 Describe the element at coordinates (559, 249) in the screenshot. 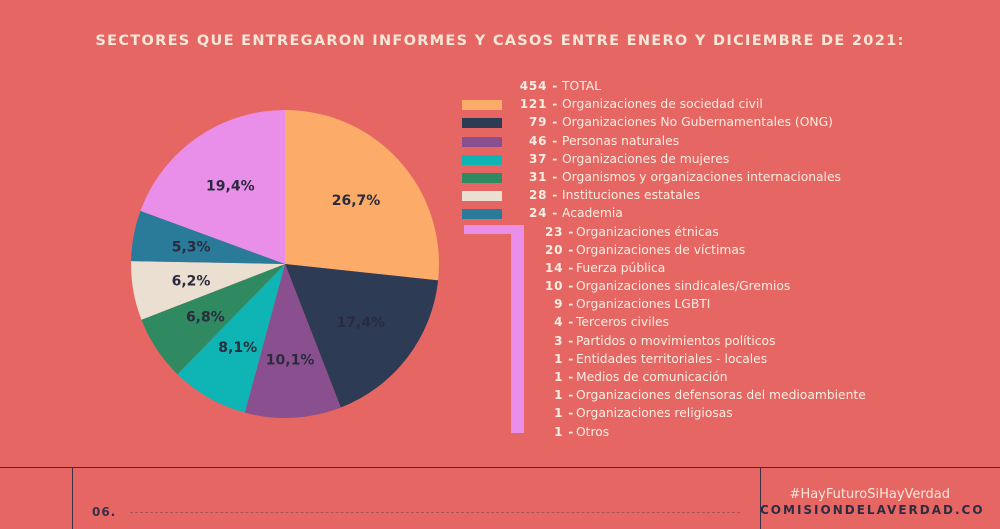

I see `legend-sub-item-number: 20 -` at that location.